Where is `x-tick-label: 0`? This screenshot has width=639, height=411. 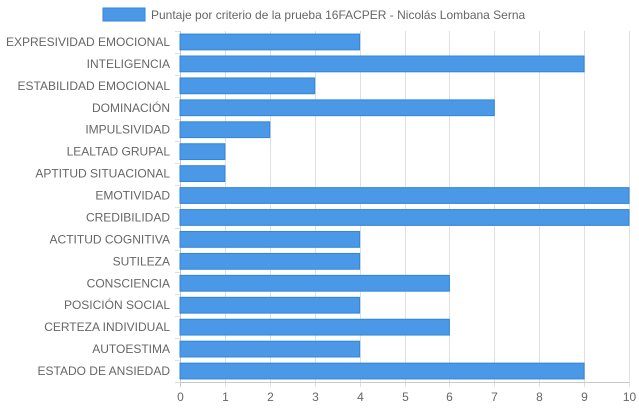 x-tick-label: 0 is located at coordinates (180, 397).